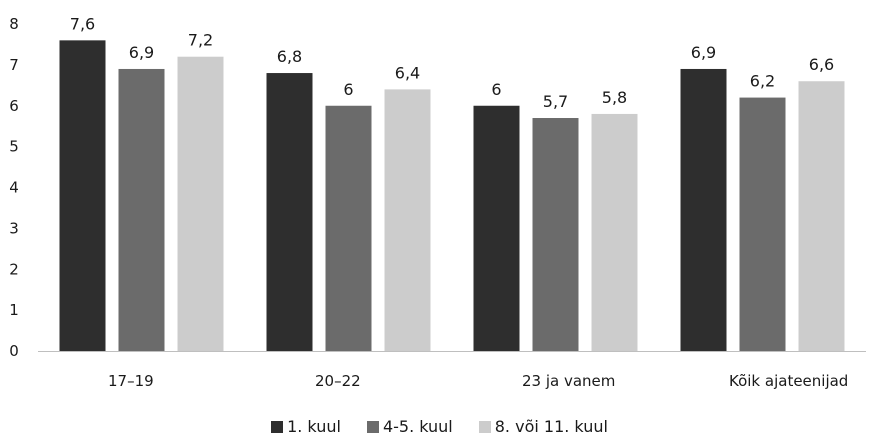  I want to click on legend-item-series-1: 1. kuul, so click(306, 426).